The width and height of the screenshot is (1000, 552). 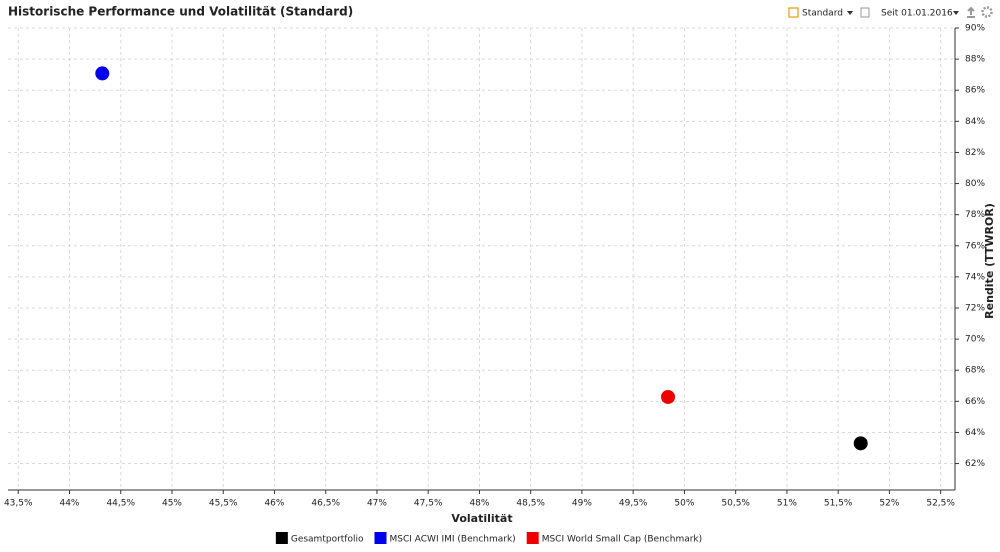 What do you see at coordinates (325, 504) in the screenshot?
I see `x-tick-label: 46,5%` at bounding box center [325, 504].